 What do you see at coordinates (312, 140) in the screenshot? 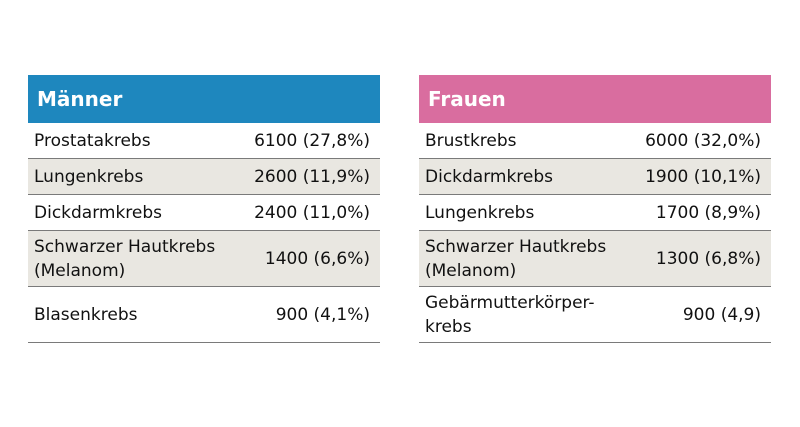
I see `case-count: 6100 (27,8%)` at bounding box center [312, 140].